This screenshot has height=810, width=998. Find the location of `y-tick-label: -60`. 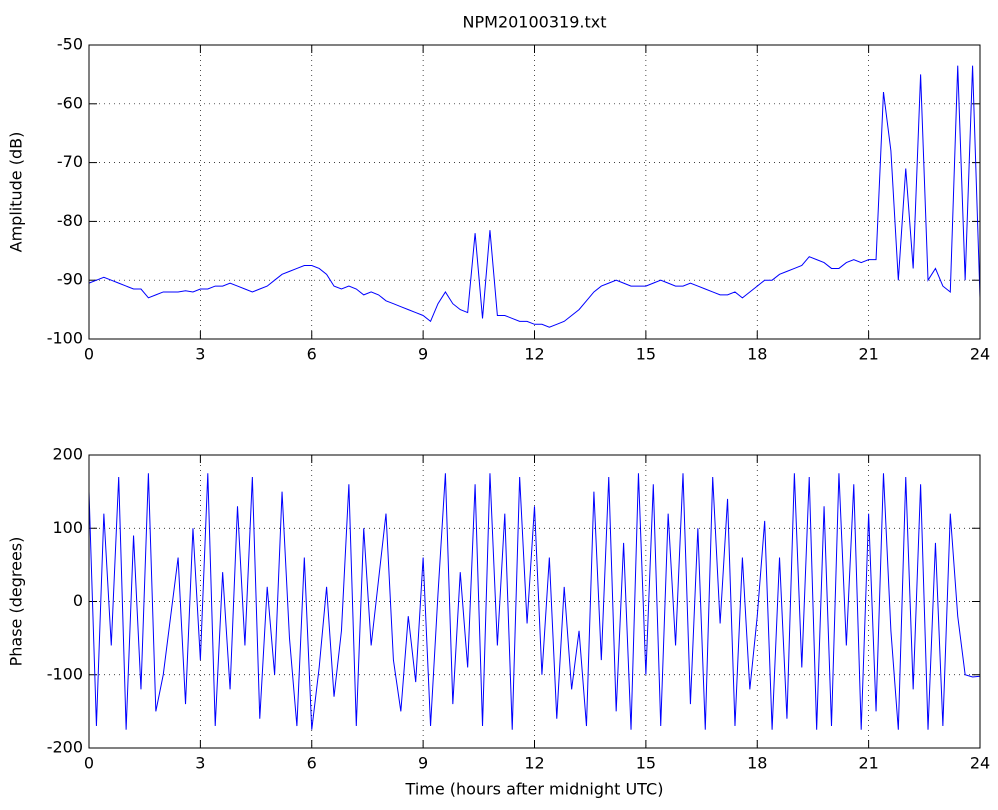

y-tick-label: -60 is located at coordinates (70, 102).